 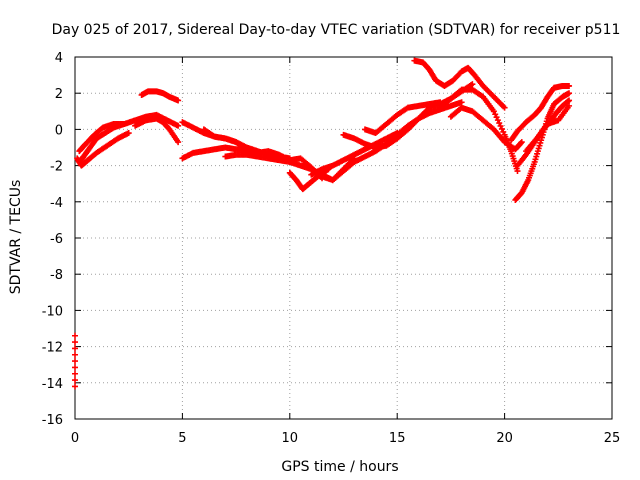 What do you see at coordinates (59, 94) in the screenshot?
I see `y-tick-label: 2` at bounding box center [59, 94].